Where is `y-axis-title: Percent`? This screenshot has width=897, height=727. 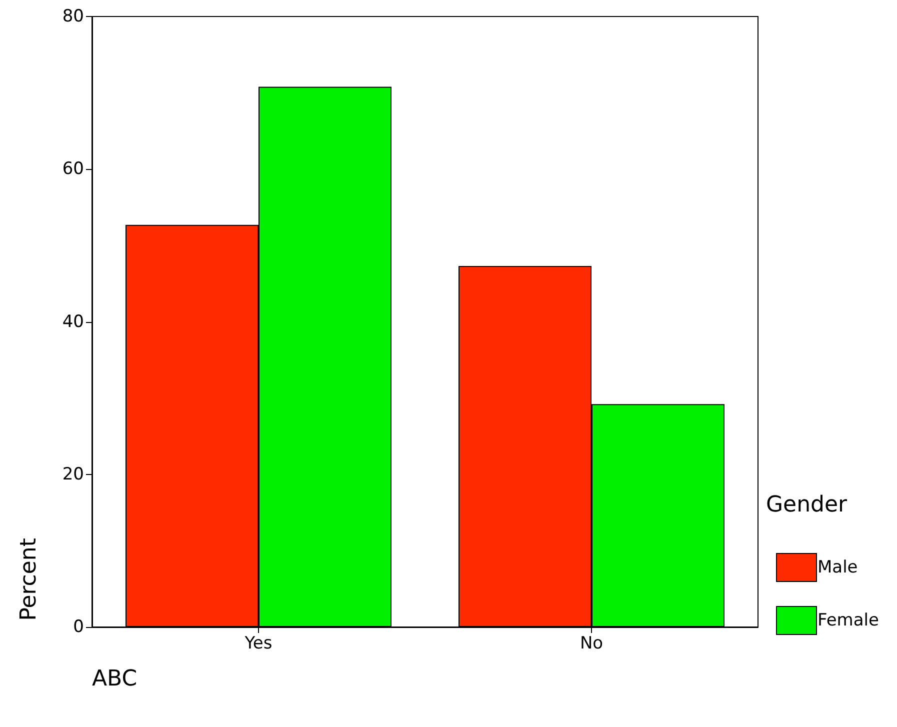
y-axis-title: Percent is located at coordinates (29, 579).